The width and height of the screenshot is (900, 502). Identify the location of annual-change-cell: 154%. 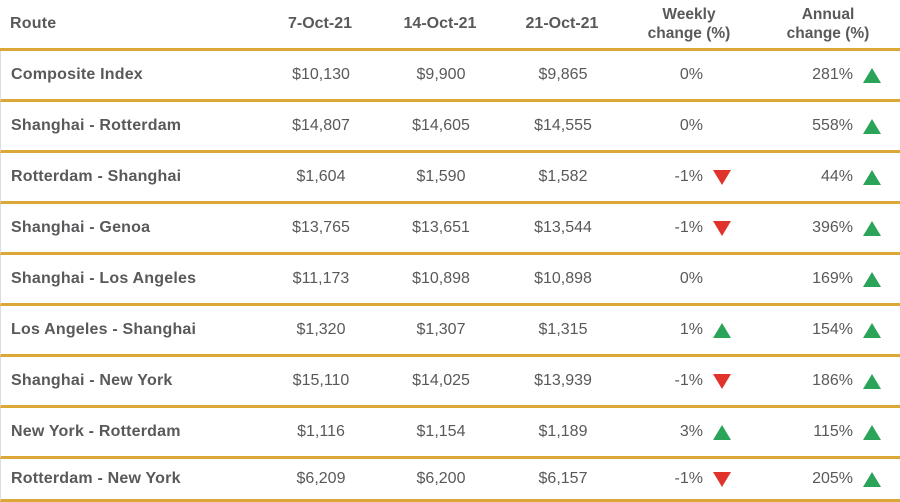
(828, 330).